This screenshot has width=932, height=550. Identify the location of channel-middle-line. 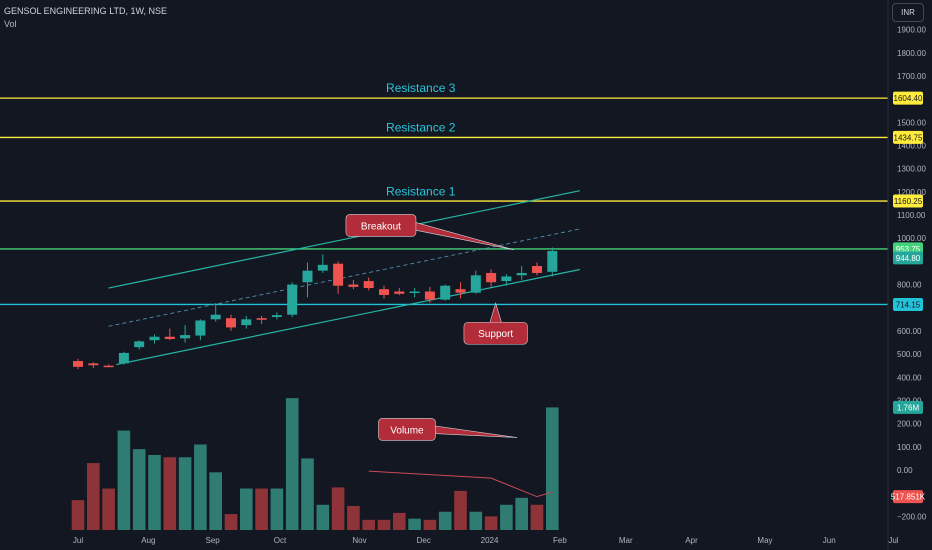
(344, 277).